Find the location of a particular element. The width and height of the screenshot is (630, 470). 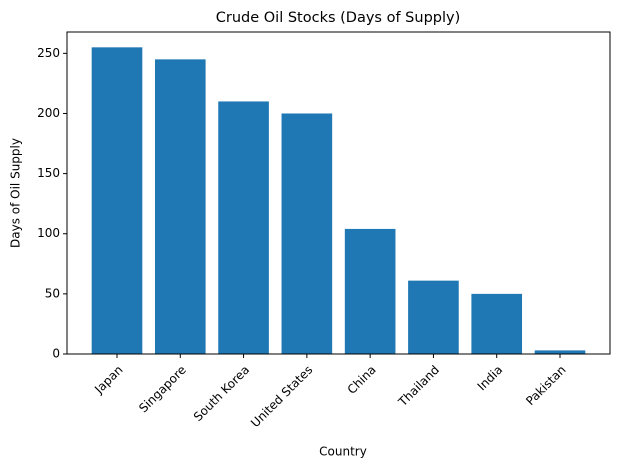

y-tick-label: 0 is located at coordinates (56, 354).